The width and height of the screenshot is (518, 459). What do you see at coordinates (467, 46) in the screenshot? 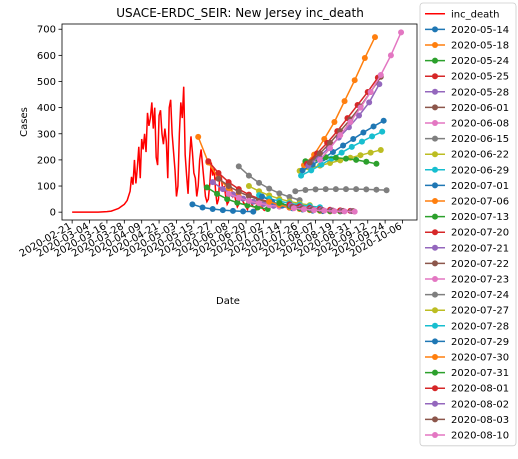
I see `legend-entry: 2020-05-18` at bounding box center [467, 46].